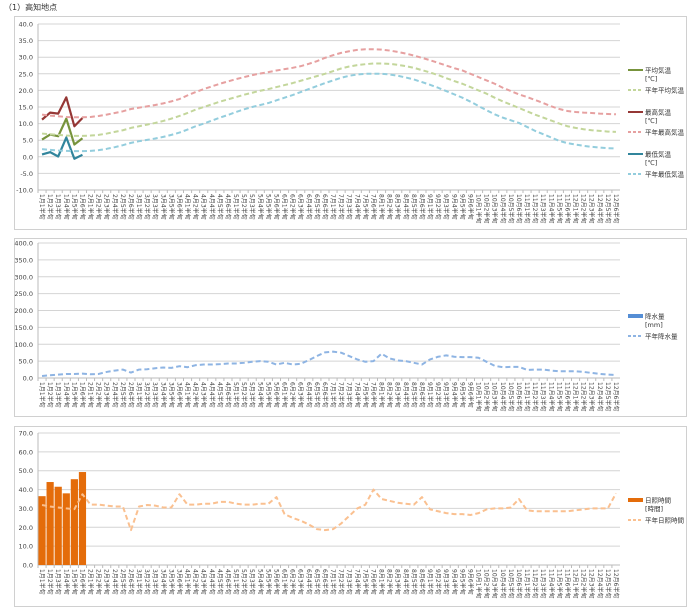 This screenshot has height=613, width=700. I want to click on x-tick-label: 7月6半旬, so click(373, 207).